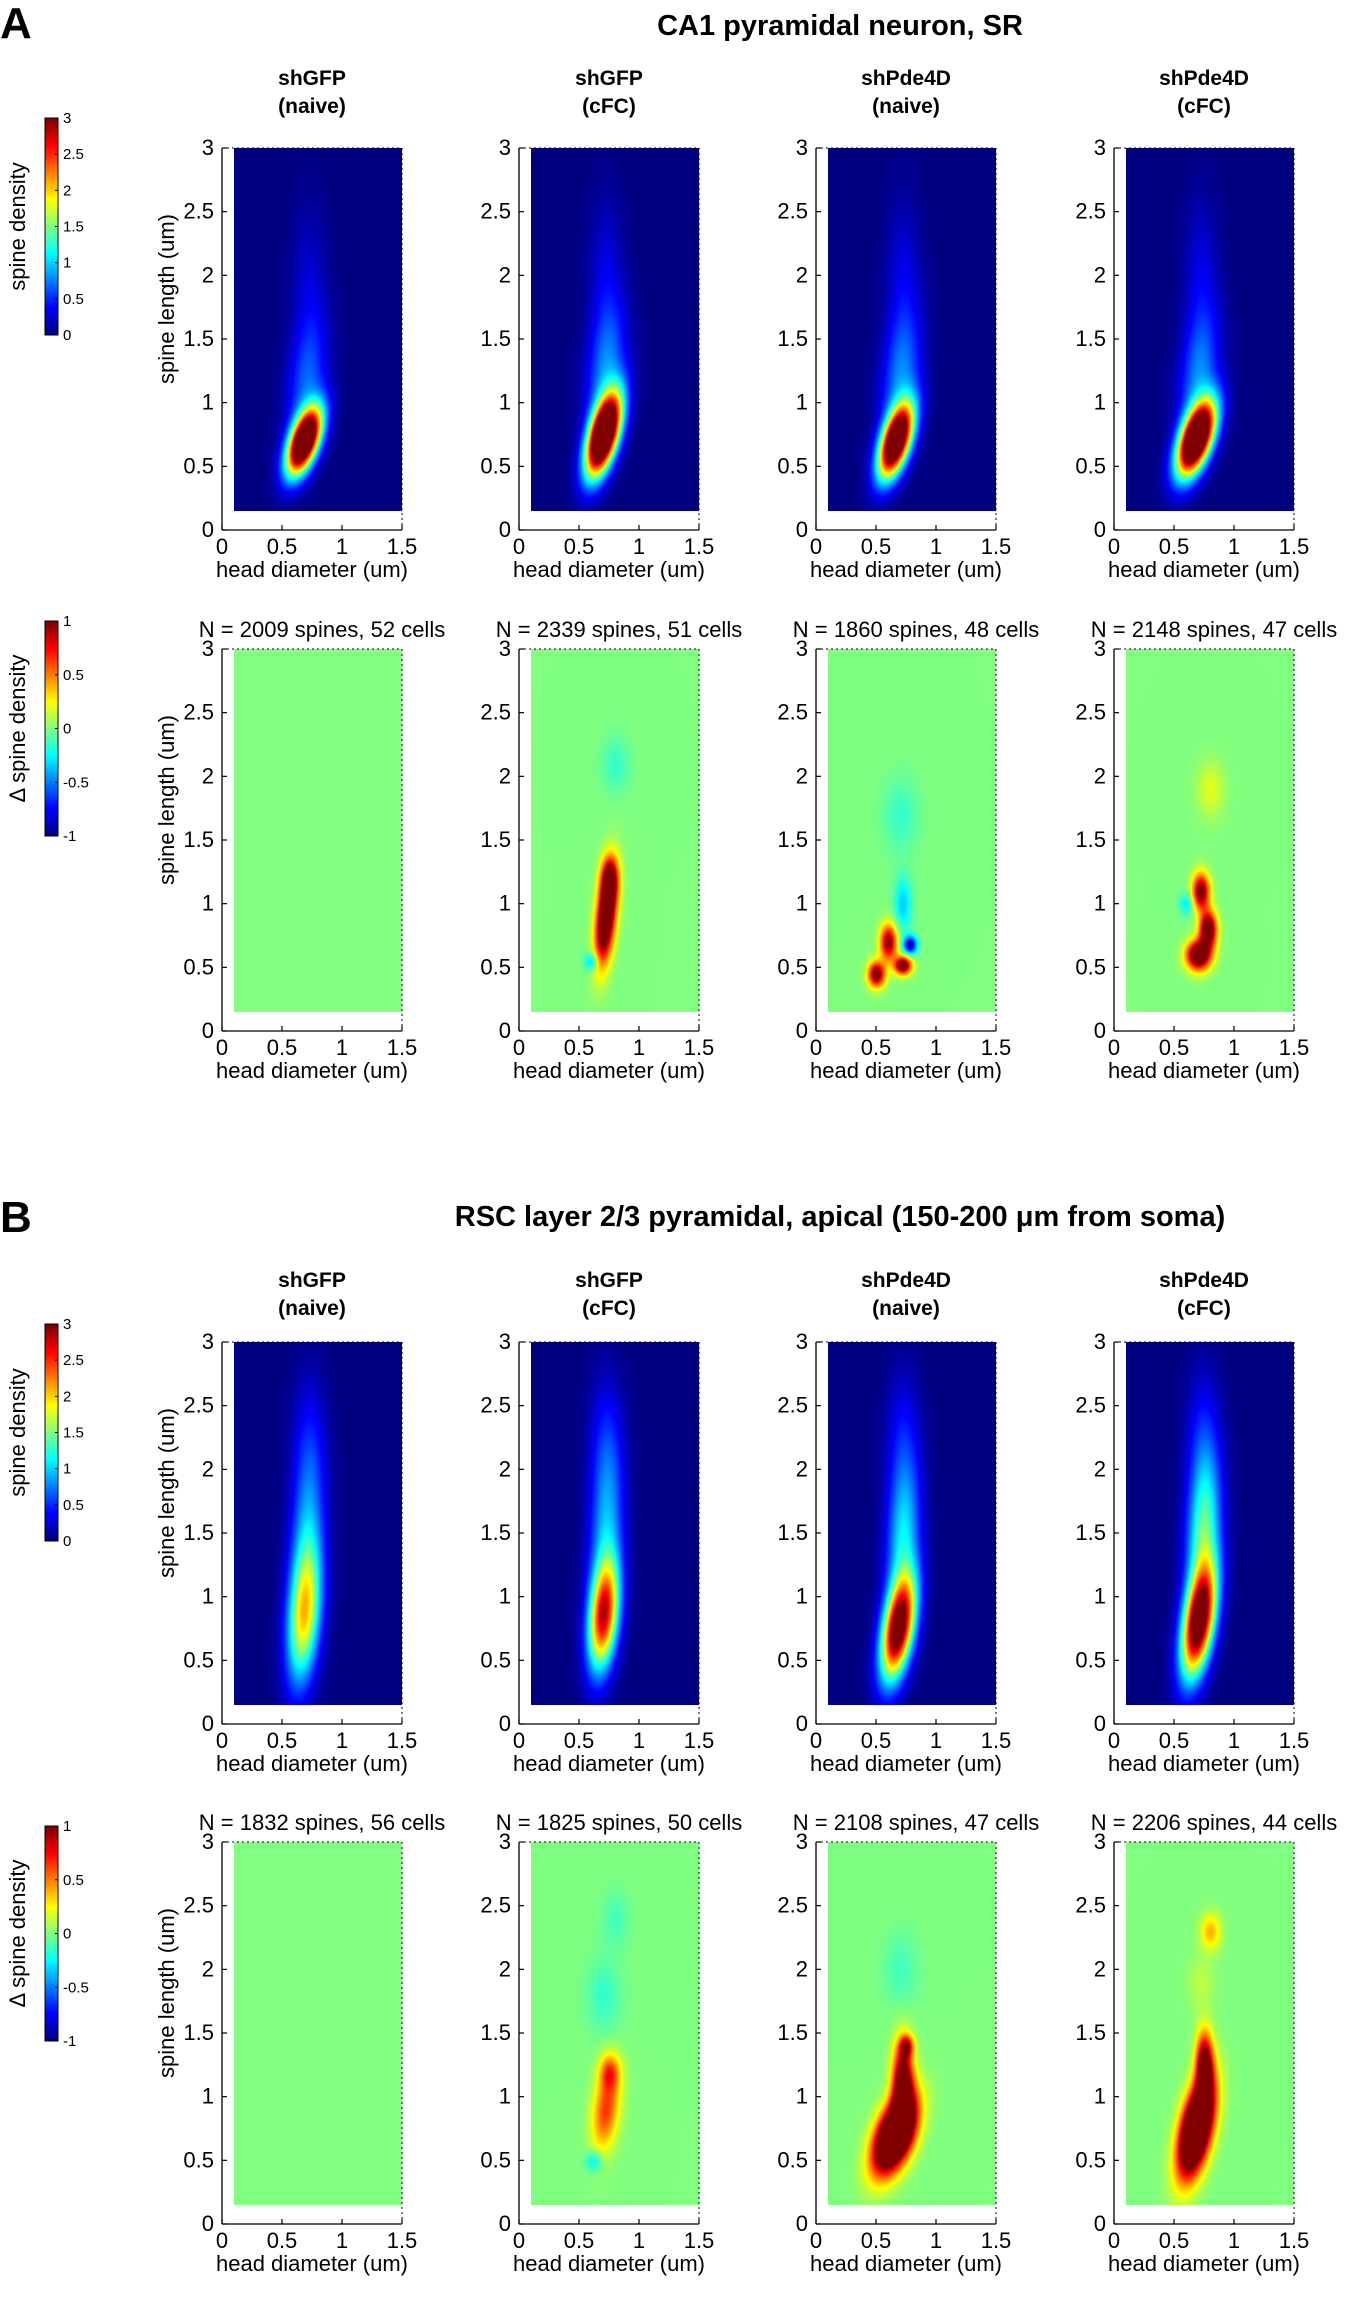 Image resolution: width=1360 pixels, height=2300 pixels. I want to click on colorbar-density-b-label: spine density, so click(17, 1432).